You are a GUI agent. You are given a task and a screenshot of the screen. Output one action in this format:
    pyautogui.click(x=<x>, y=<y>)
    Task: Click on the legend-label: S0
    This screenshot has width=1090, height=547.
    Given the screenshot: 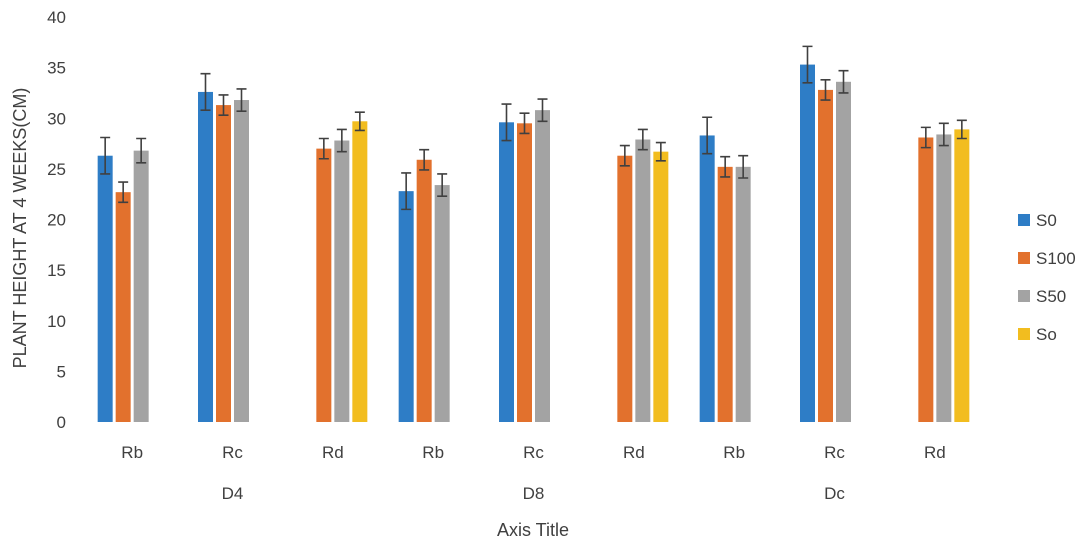 What is the action you would take?
    pyautogui.click(x=1046, y=220)
    